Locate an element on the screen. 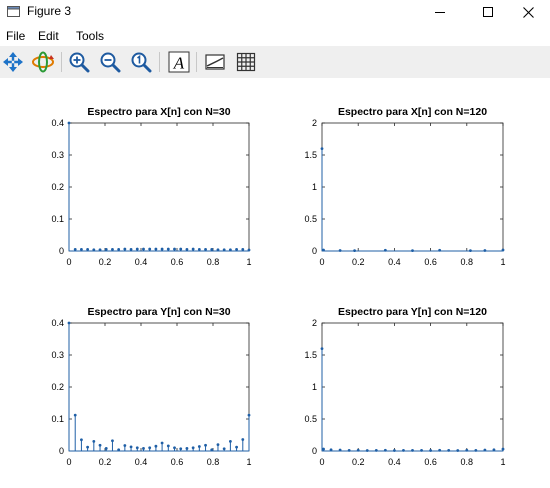  y-tick-label: 0.2 is located at coordinates (57, 187).